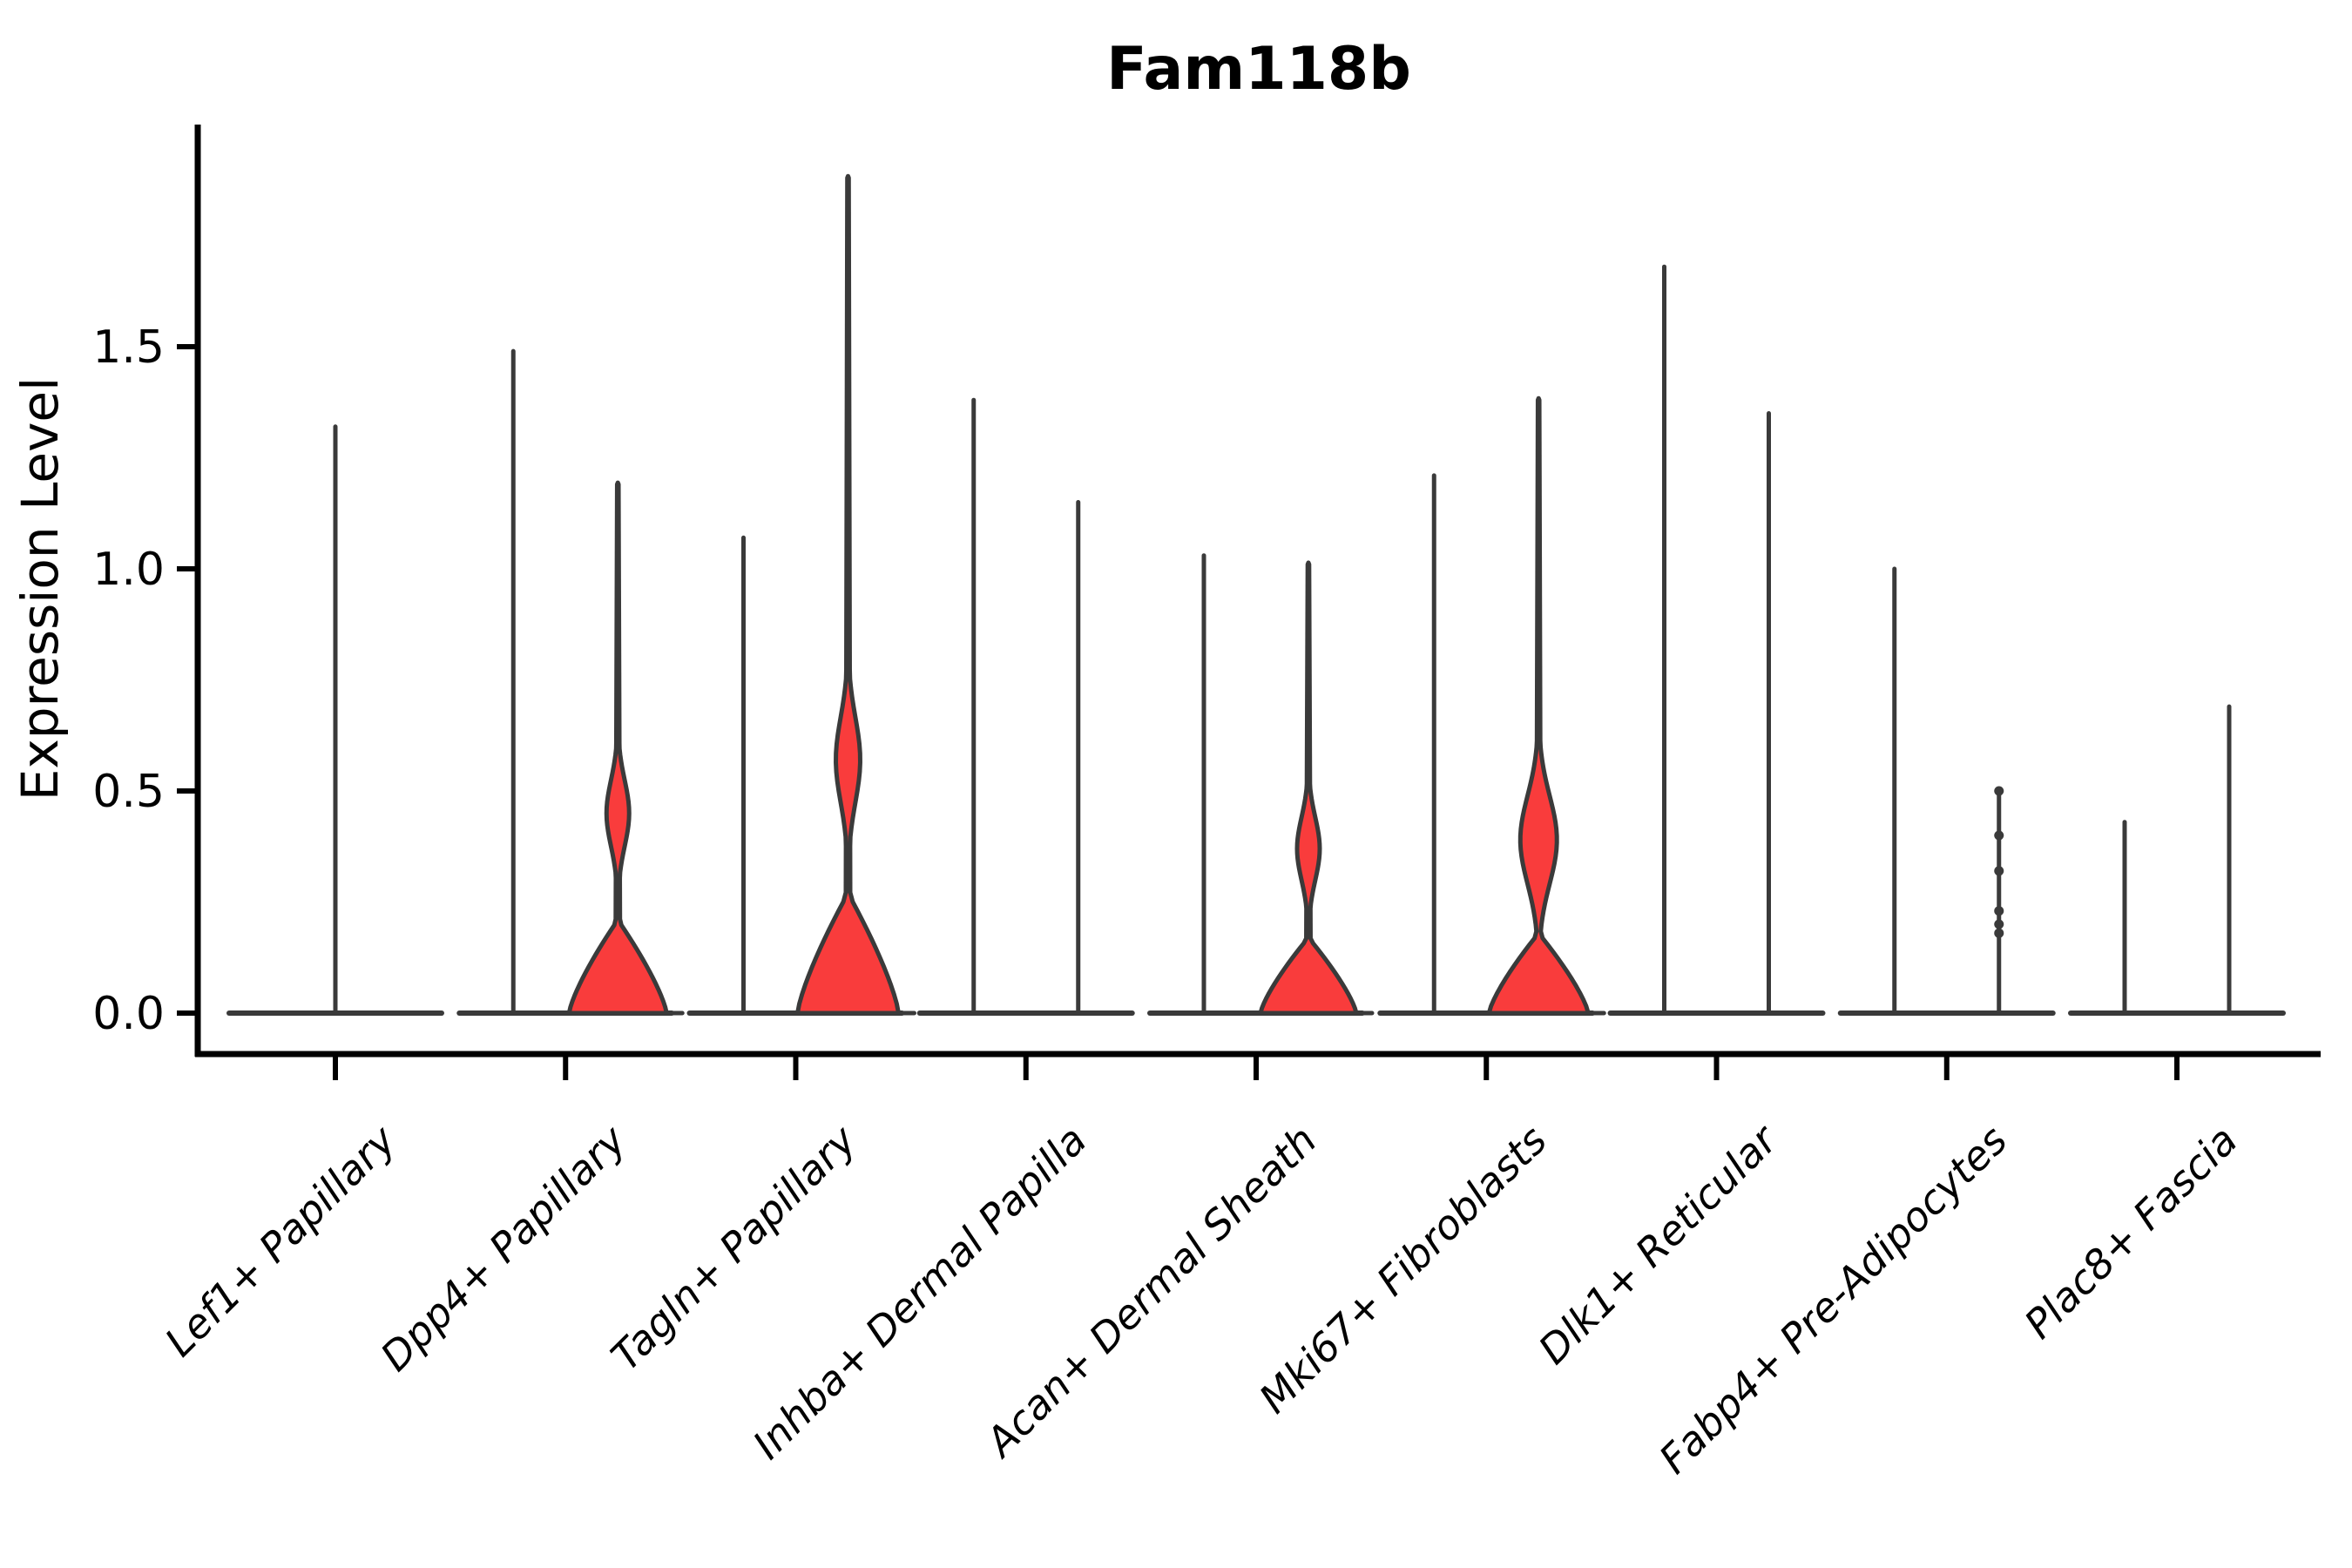 The image size is (2352, 1568). What do you see at coordinates (129, 570) in the screenshot?
I see `y-tick-label: 1.0` at bounding box center [129, 570].